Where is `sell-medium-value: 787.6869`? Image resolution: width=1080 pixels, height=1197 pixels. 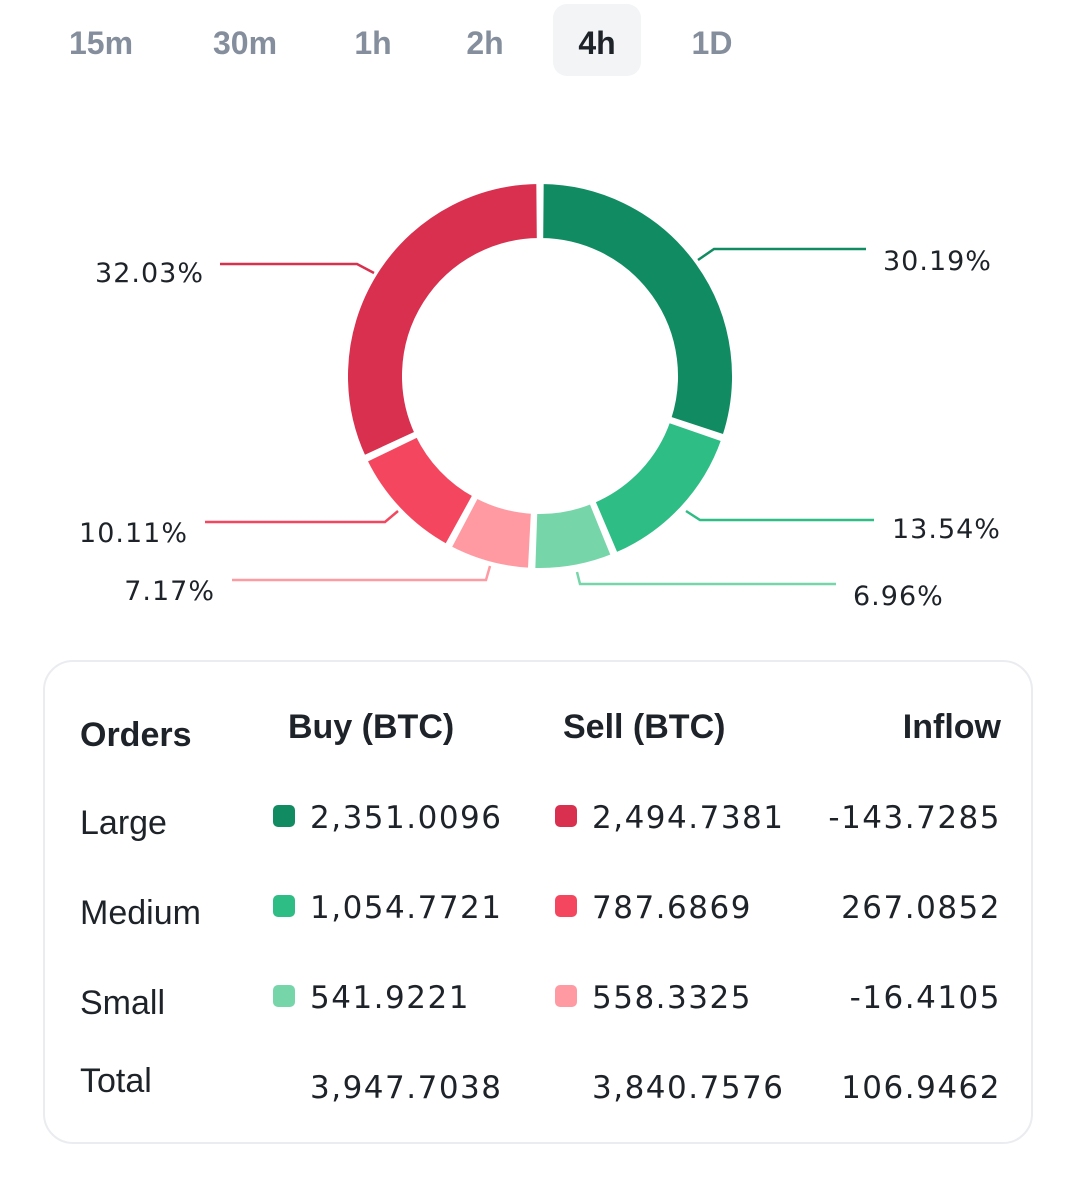 sell-medium-value: 787.6869 is located at coordinates (653, 908).